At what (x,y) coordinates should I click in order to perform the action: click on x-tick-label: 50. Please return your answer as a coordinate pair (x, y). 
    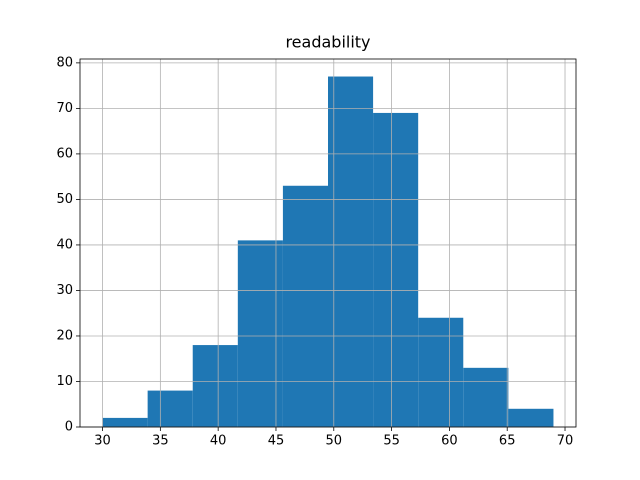
    Looking at the image, I should click on (334, 441).